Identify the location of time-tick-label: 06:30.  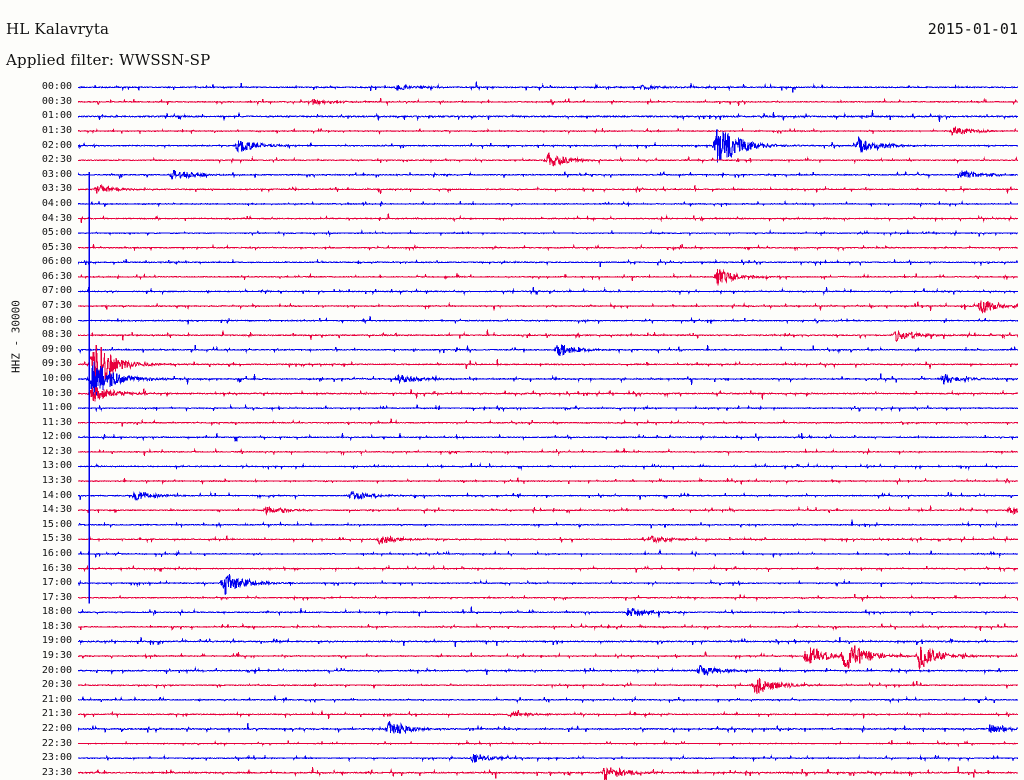
(56, 276).